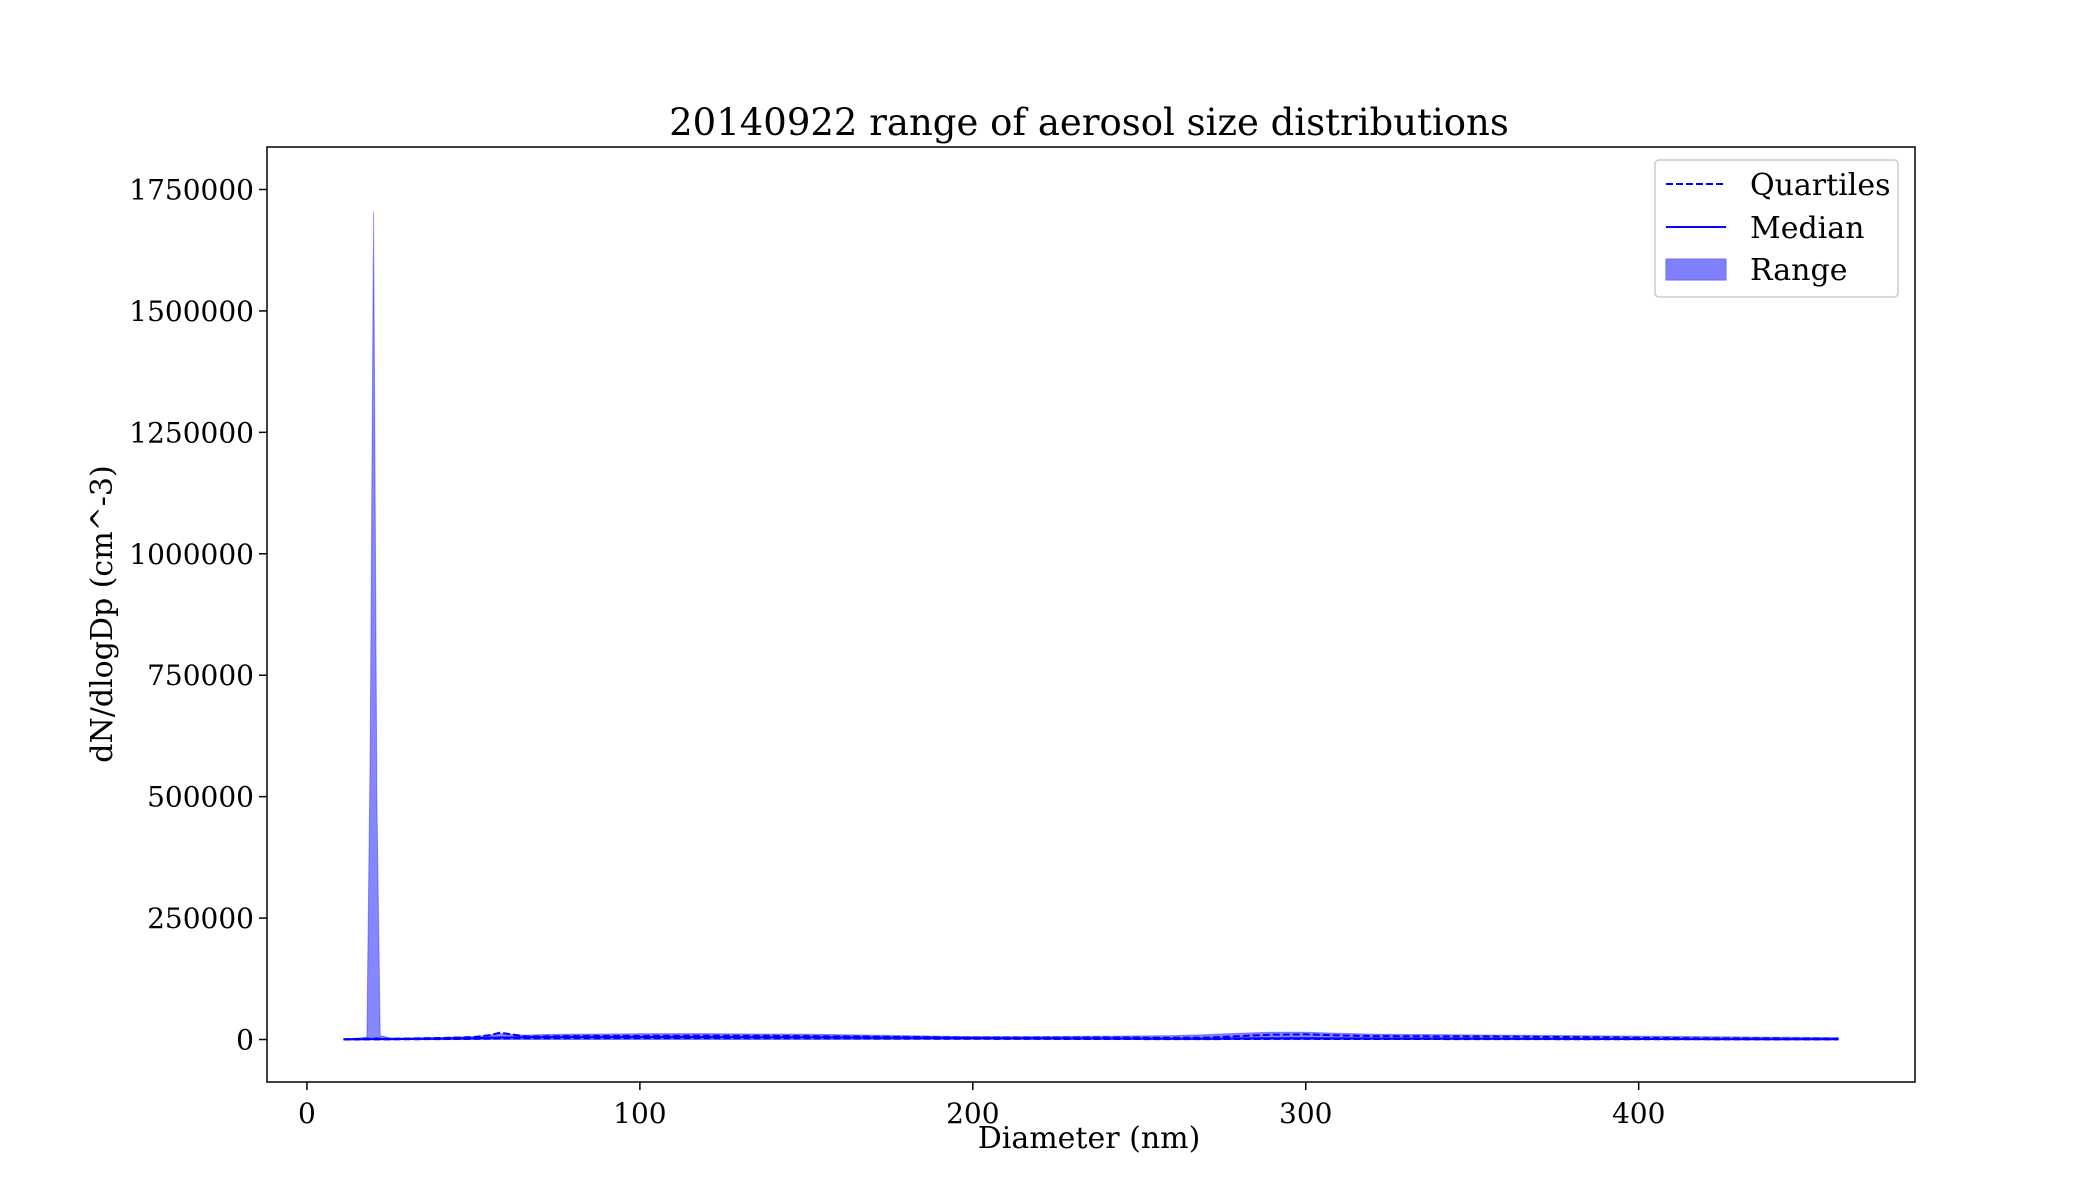  Describe the element at coordinates (1638, 1113) in the screenshot. I see `x-tick-label: 400` at that location.